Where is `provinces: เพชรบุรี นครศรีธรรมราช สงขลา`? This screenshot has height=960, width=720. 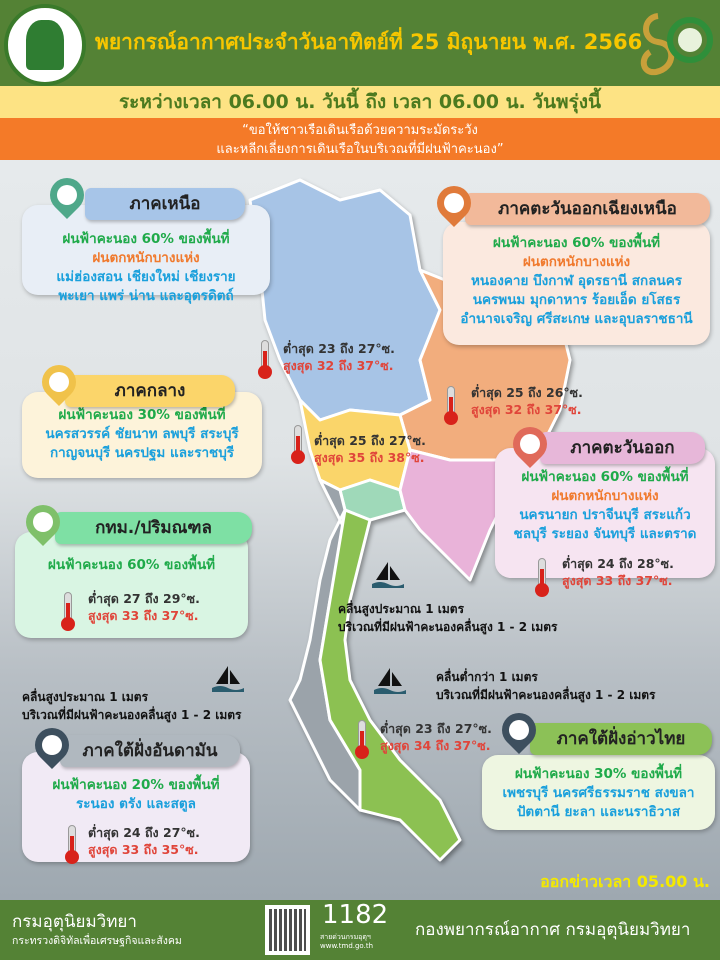
provinces: เพชรบุรี นครศรีธรรมราช สงขลา is located at coordinates (598, 793).